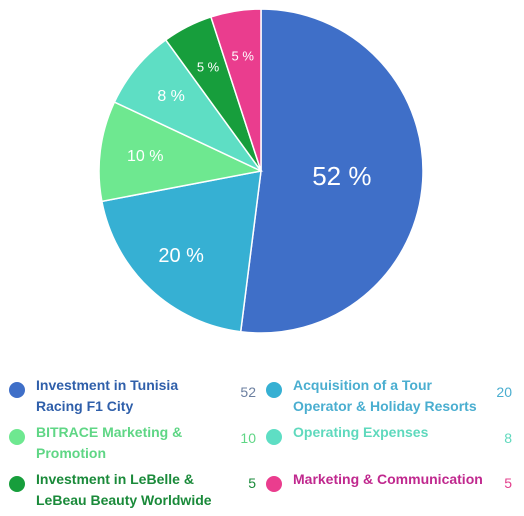 Image resolution: width=524 pixels, height=516 pixels. What do you see at coordinates (242, 438) in the screenshot?
I see `legend-value: 10` at bounding box center [242, 438].